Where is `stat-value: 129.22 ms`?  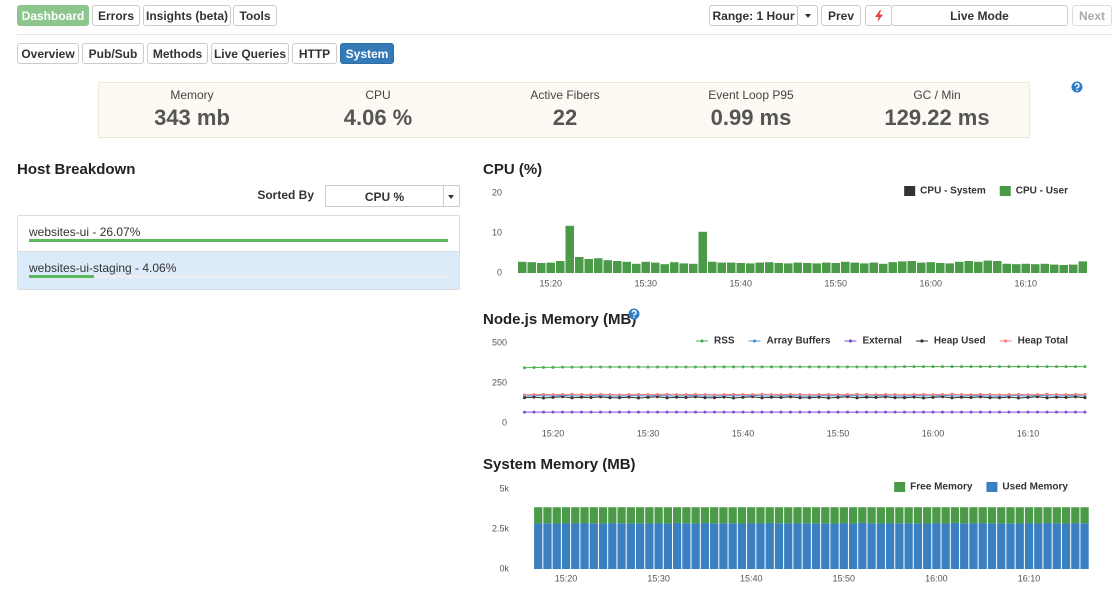 stat-value: 129.22 ms is located at coordinates (937, 117).